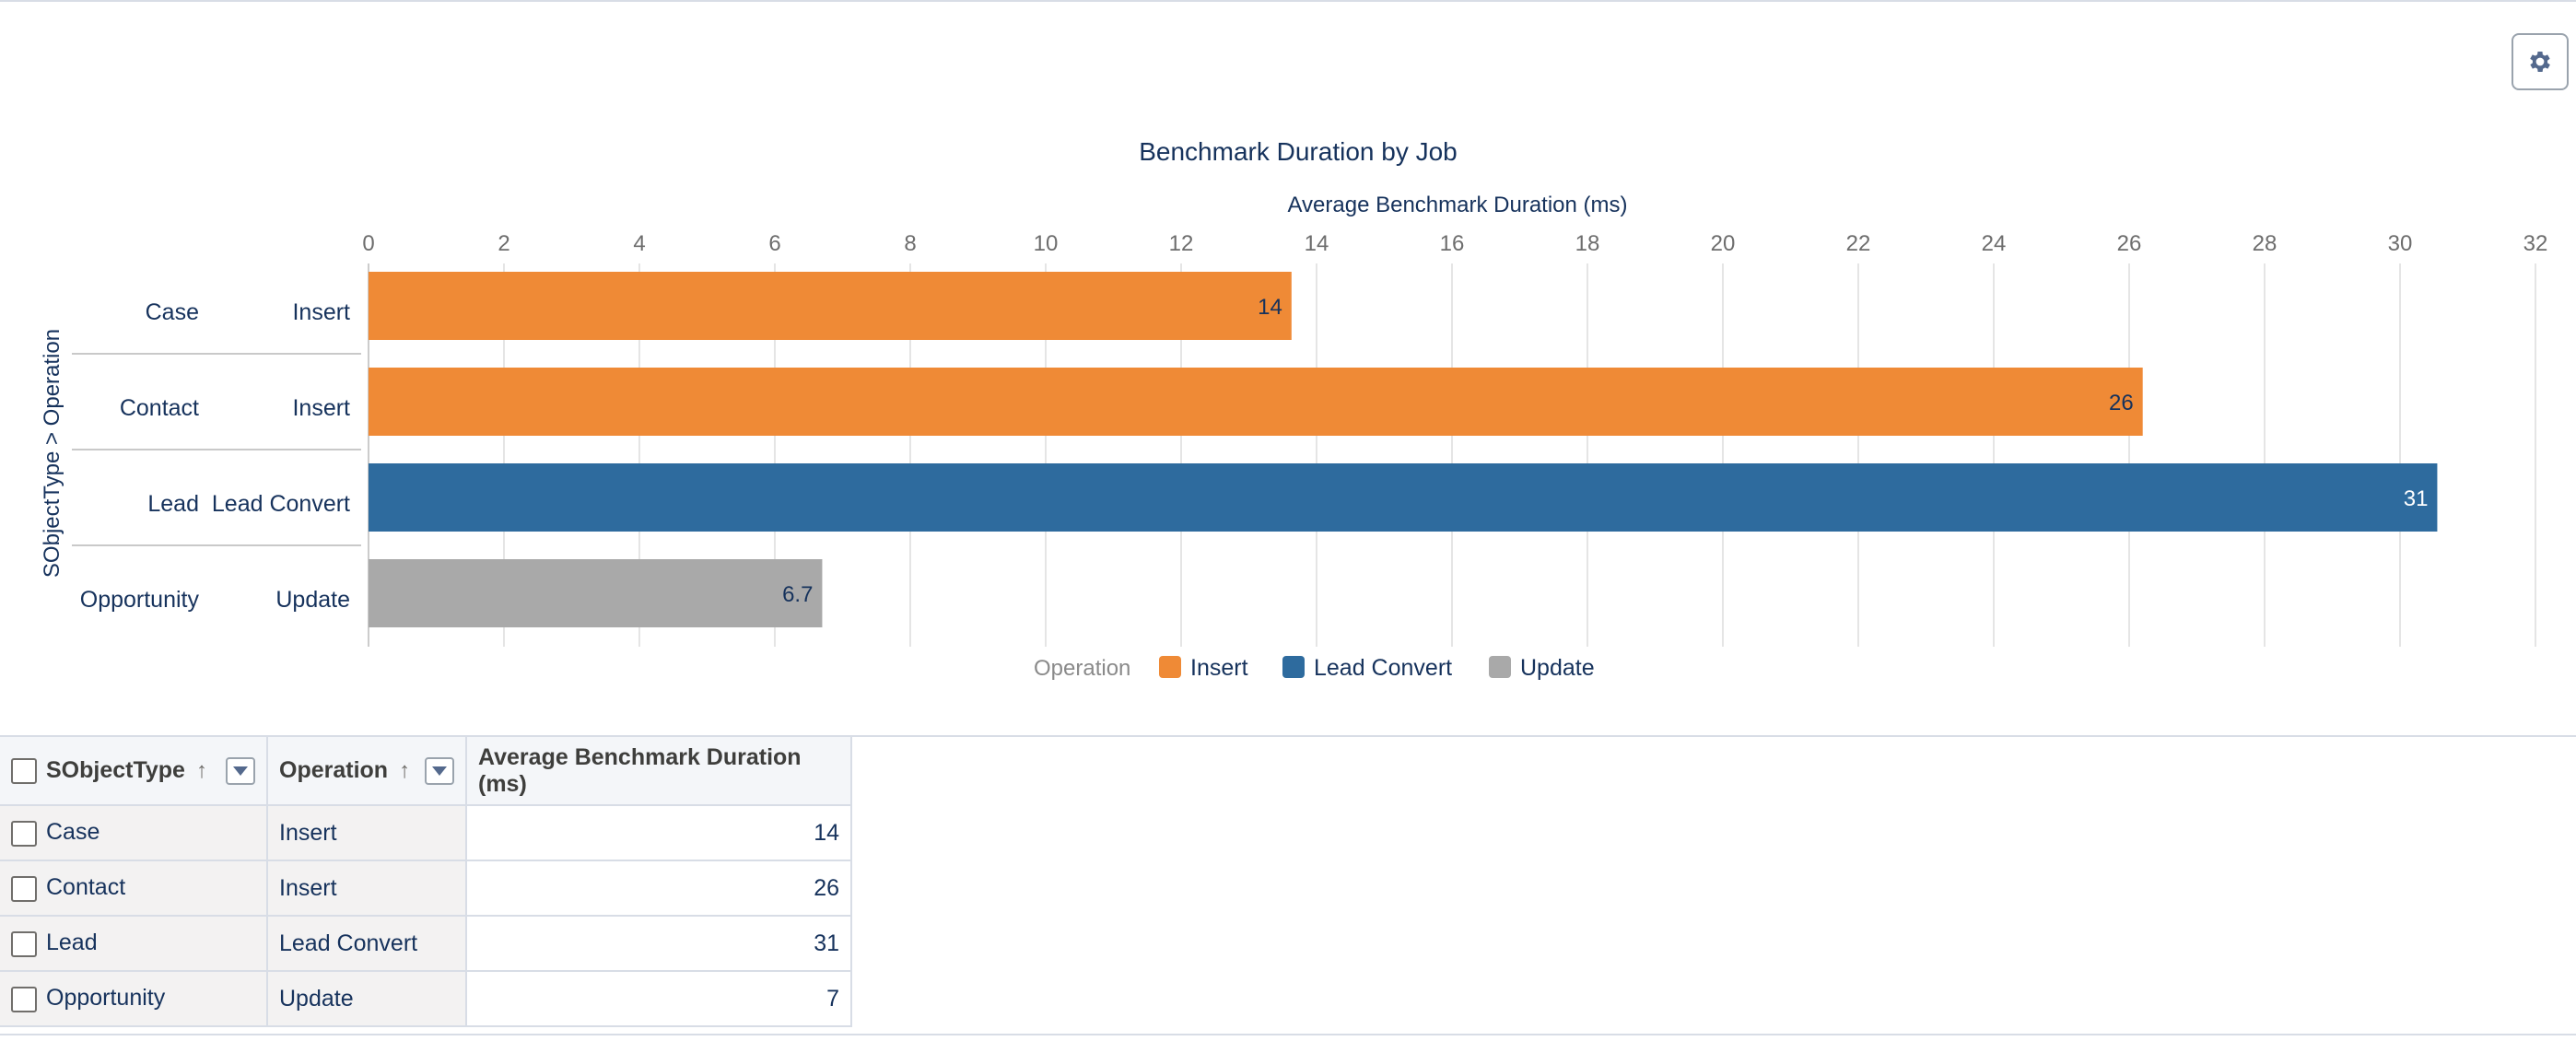 Image resolution: width=2576 pixels, height=1041 pixels. Describe the element at coordinates (312, 600) in the screenshot. I see `operation-category-label: Update` at that location.